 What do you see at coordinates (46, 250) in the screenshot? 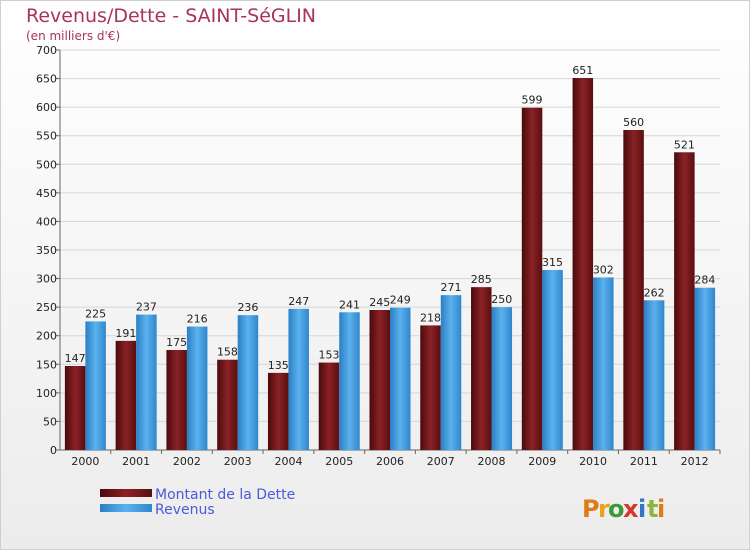
I see `y-tick-label: 350` at bounding box center [46, 250].